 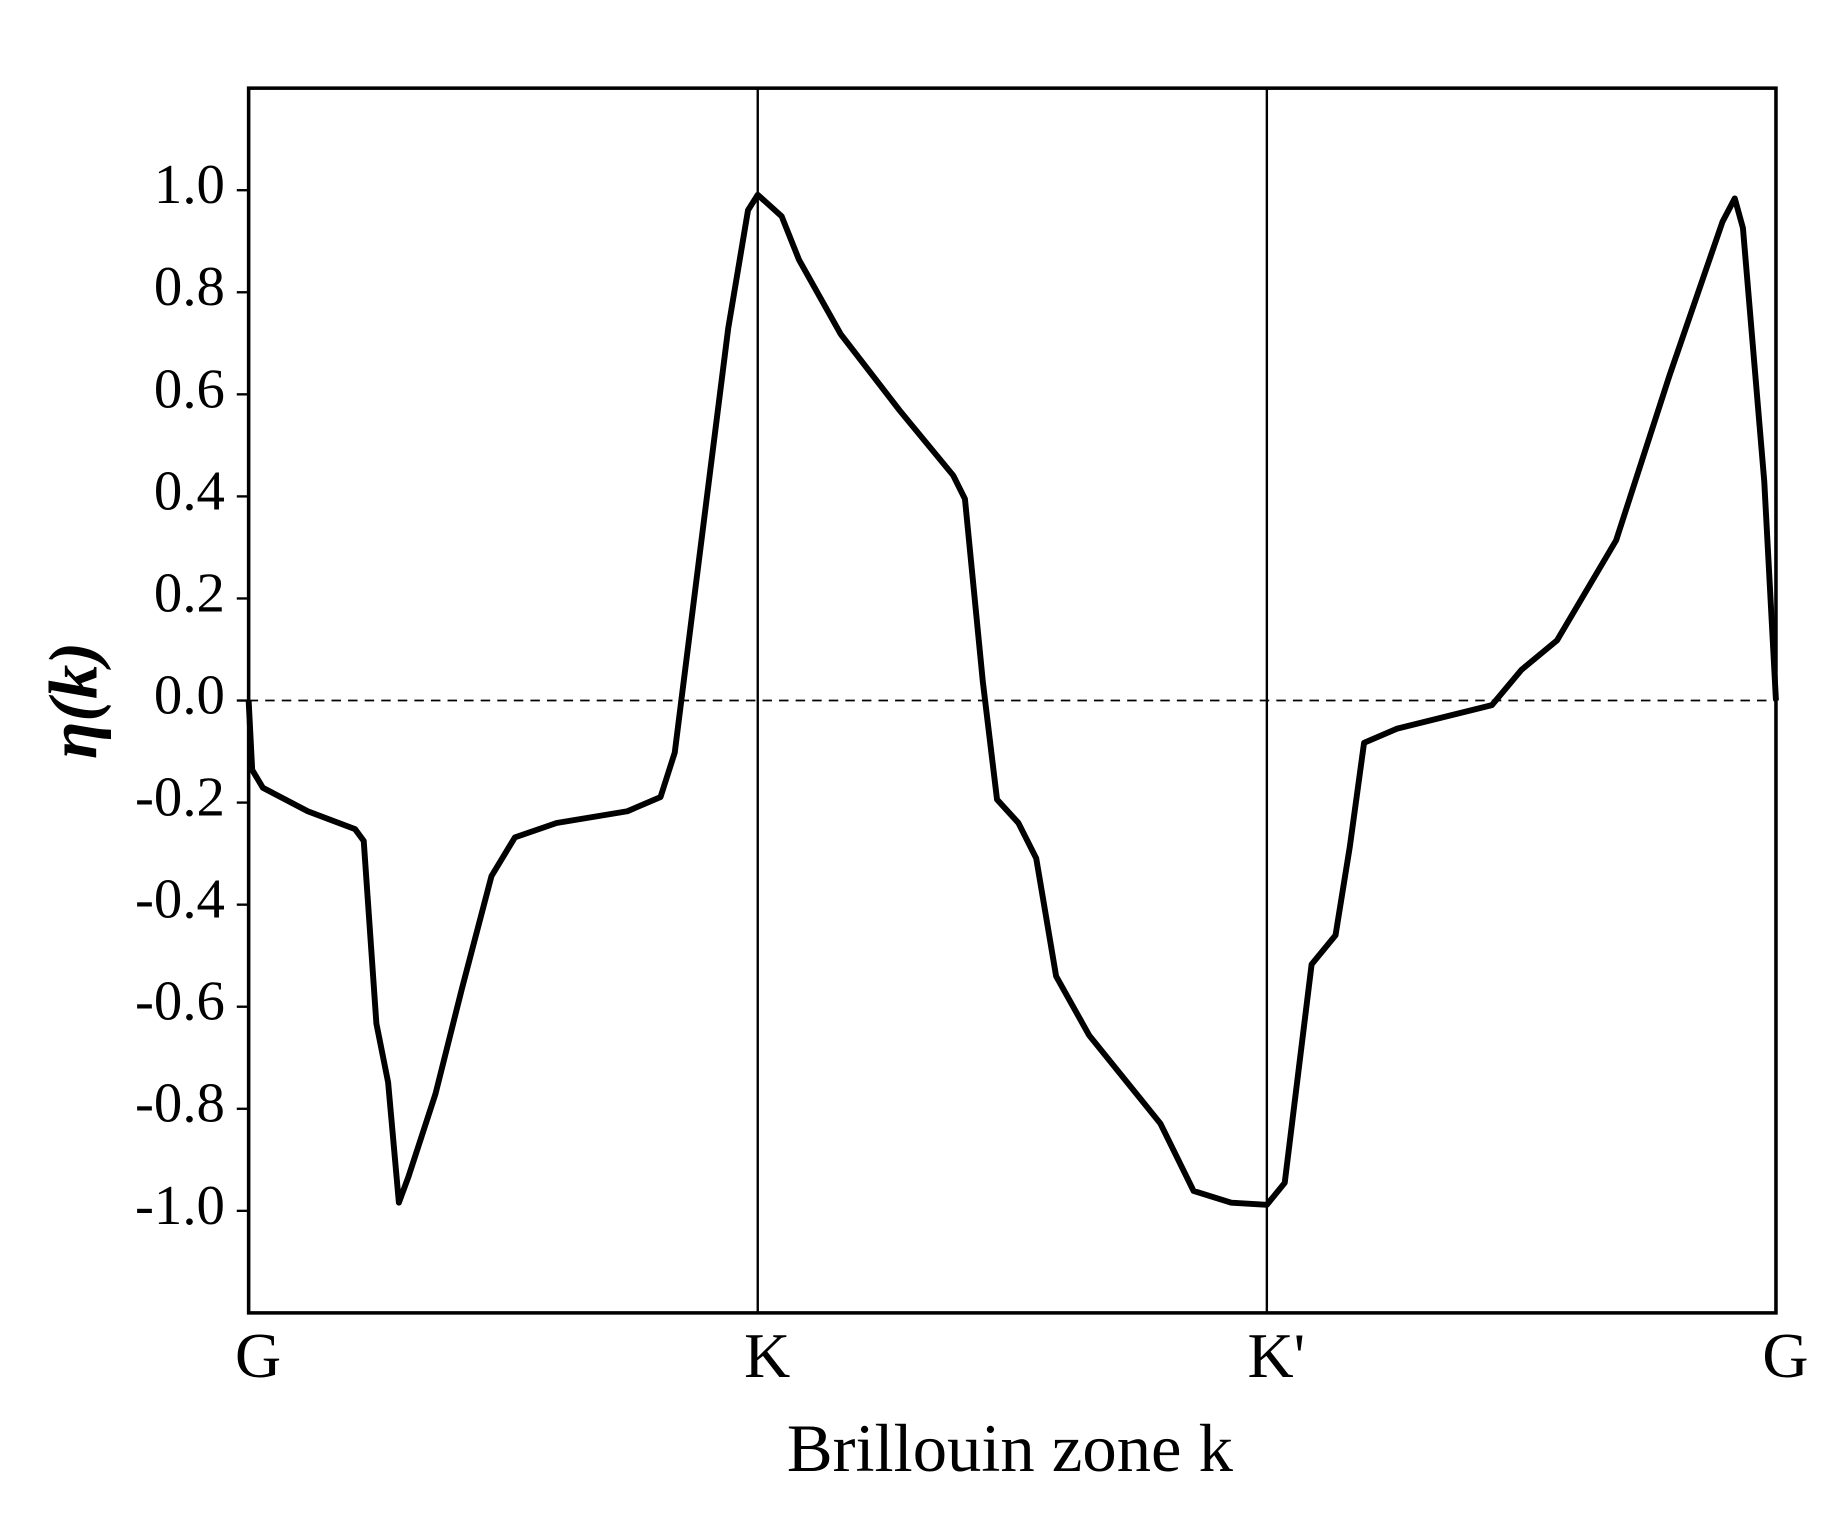 What do you see at coordinates (189, 185) in the screenshot?
I see `y-tick-label: 1.0` at bounding box center [189, 185].